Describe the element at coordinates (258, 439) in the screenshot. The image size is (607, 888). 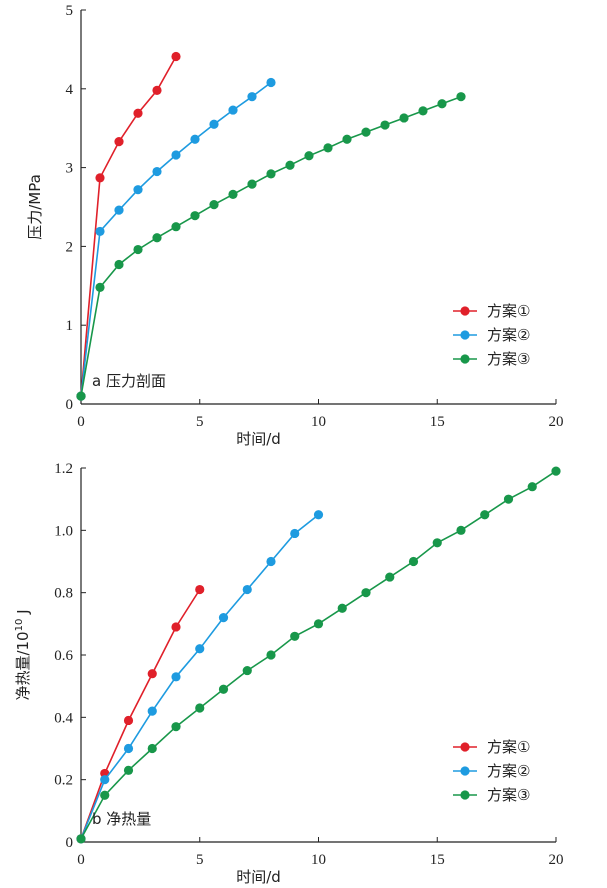
I see `pressure-x-axis-title: 时间/d` at that location.